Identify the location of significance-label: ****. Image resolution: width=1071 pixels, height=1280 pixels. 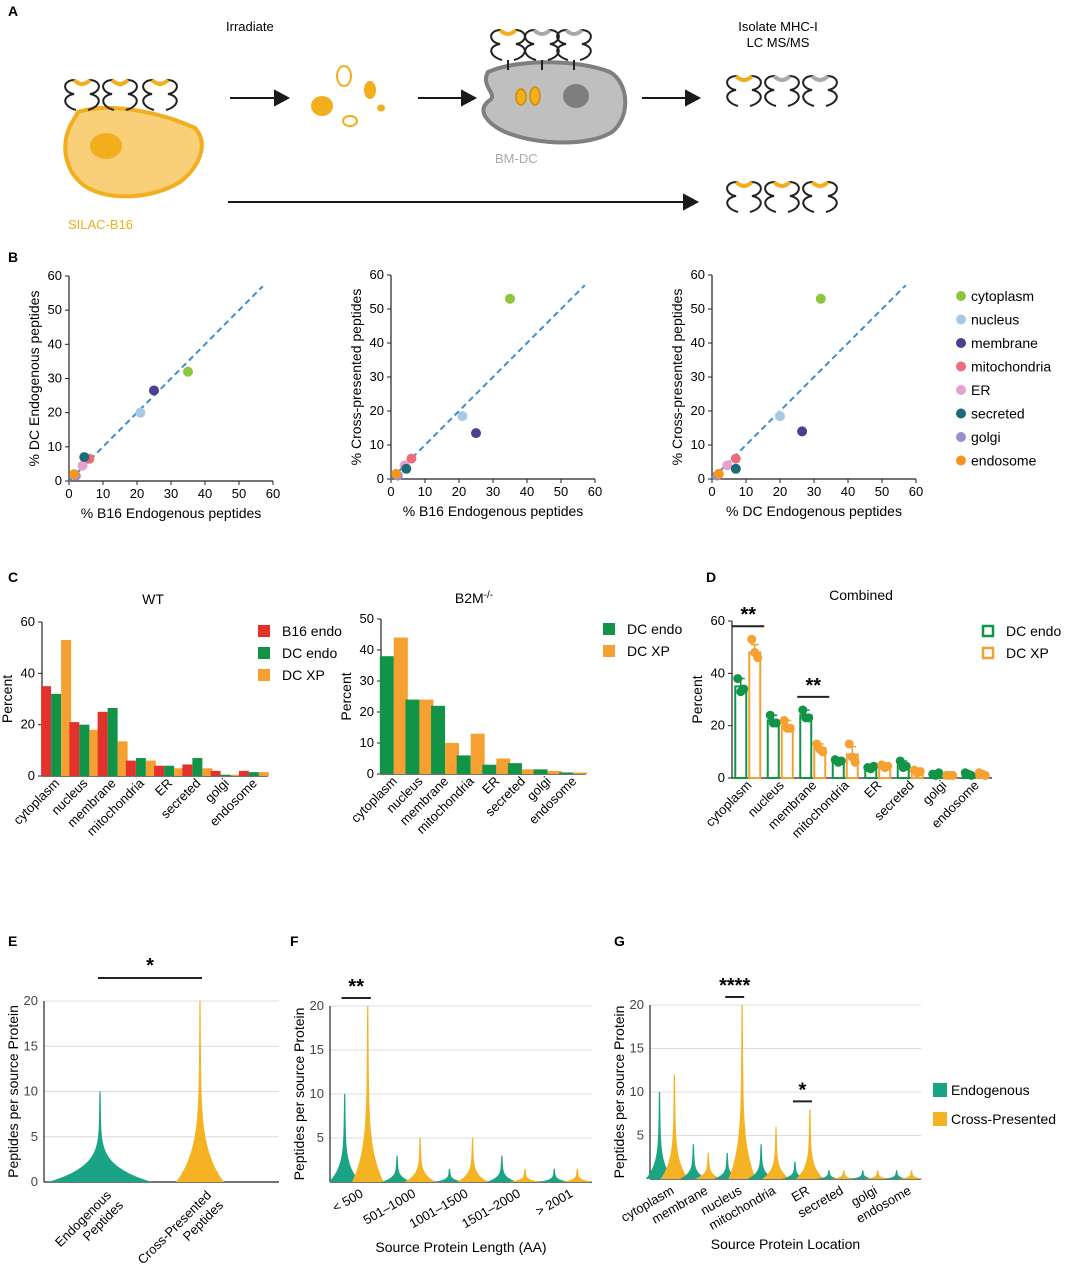
(734, 986).